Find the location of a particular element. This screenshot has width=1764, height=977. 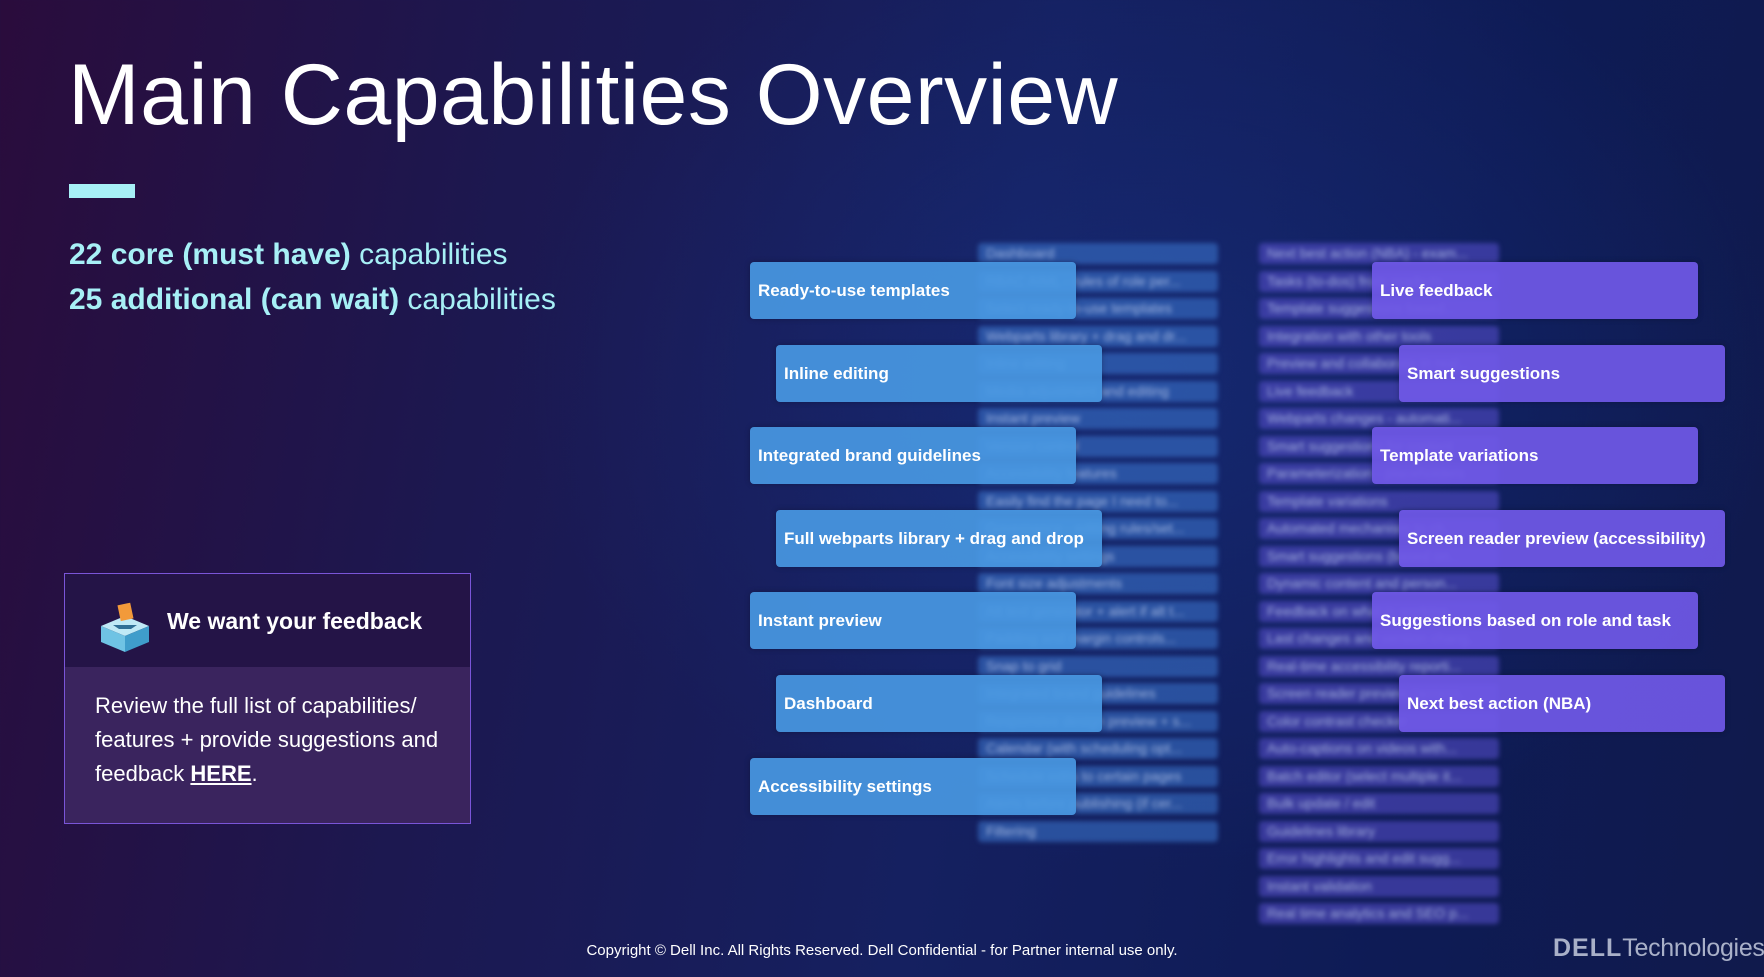

core-highlight-pill: Accessibility settings is located at coordinates (913, 786).